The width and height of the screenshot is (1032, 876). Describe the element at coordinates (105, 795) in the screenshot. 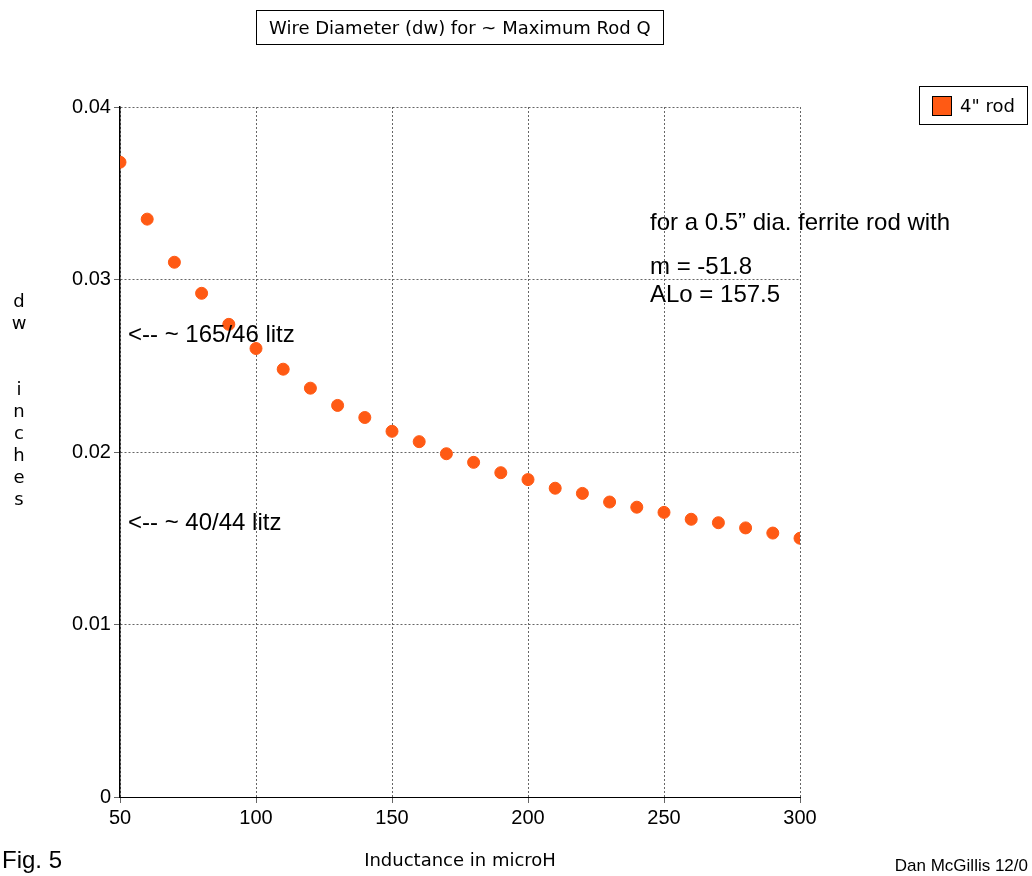

I see `y-tick-label: 0` at that location.